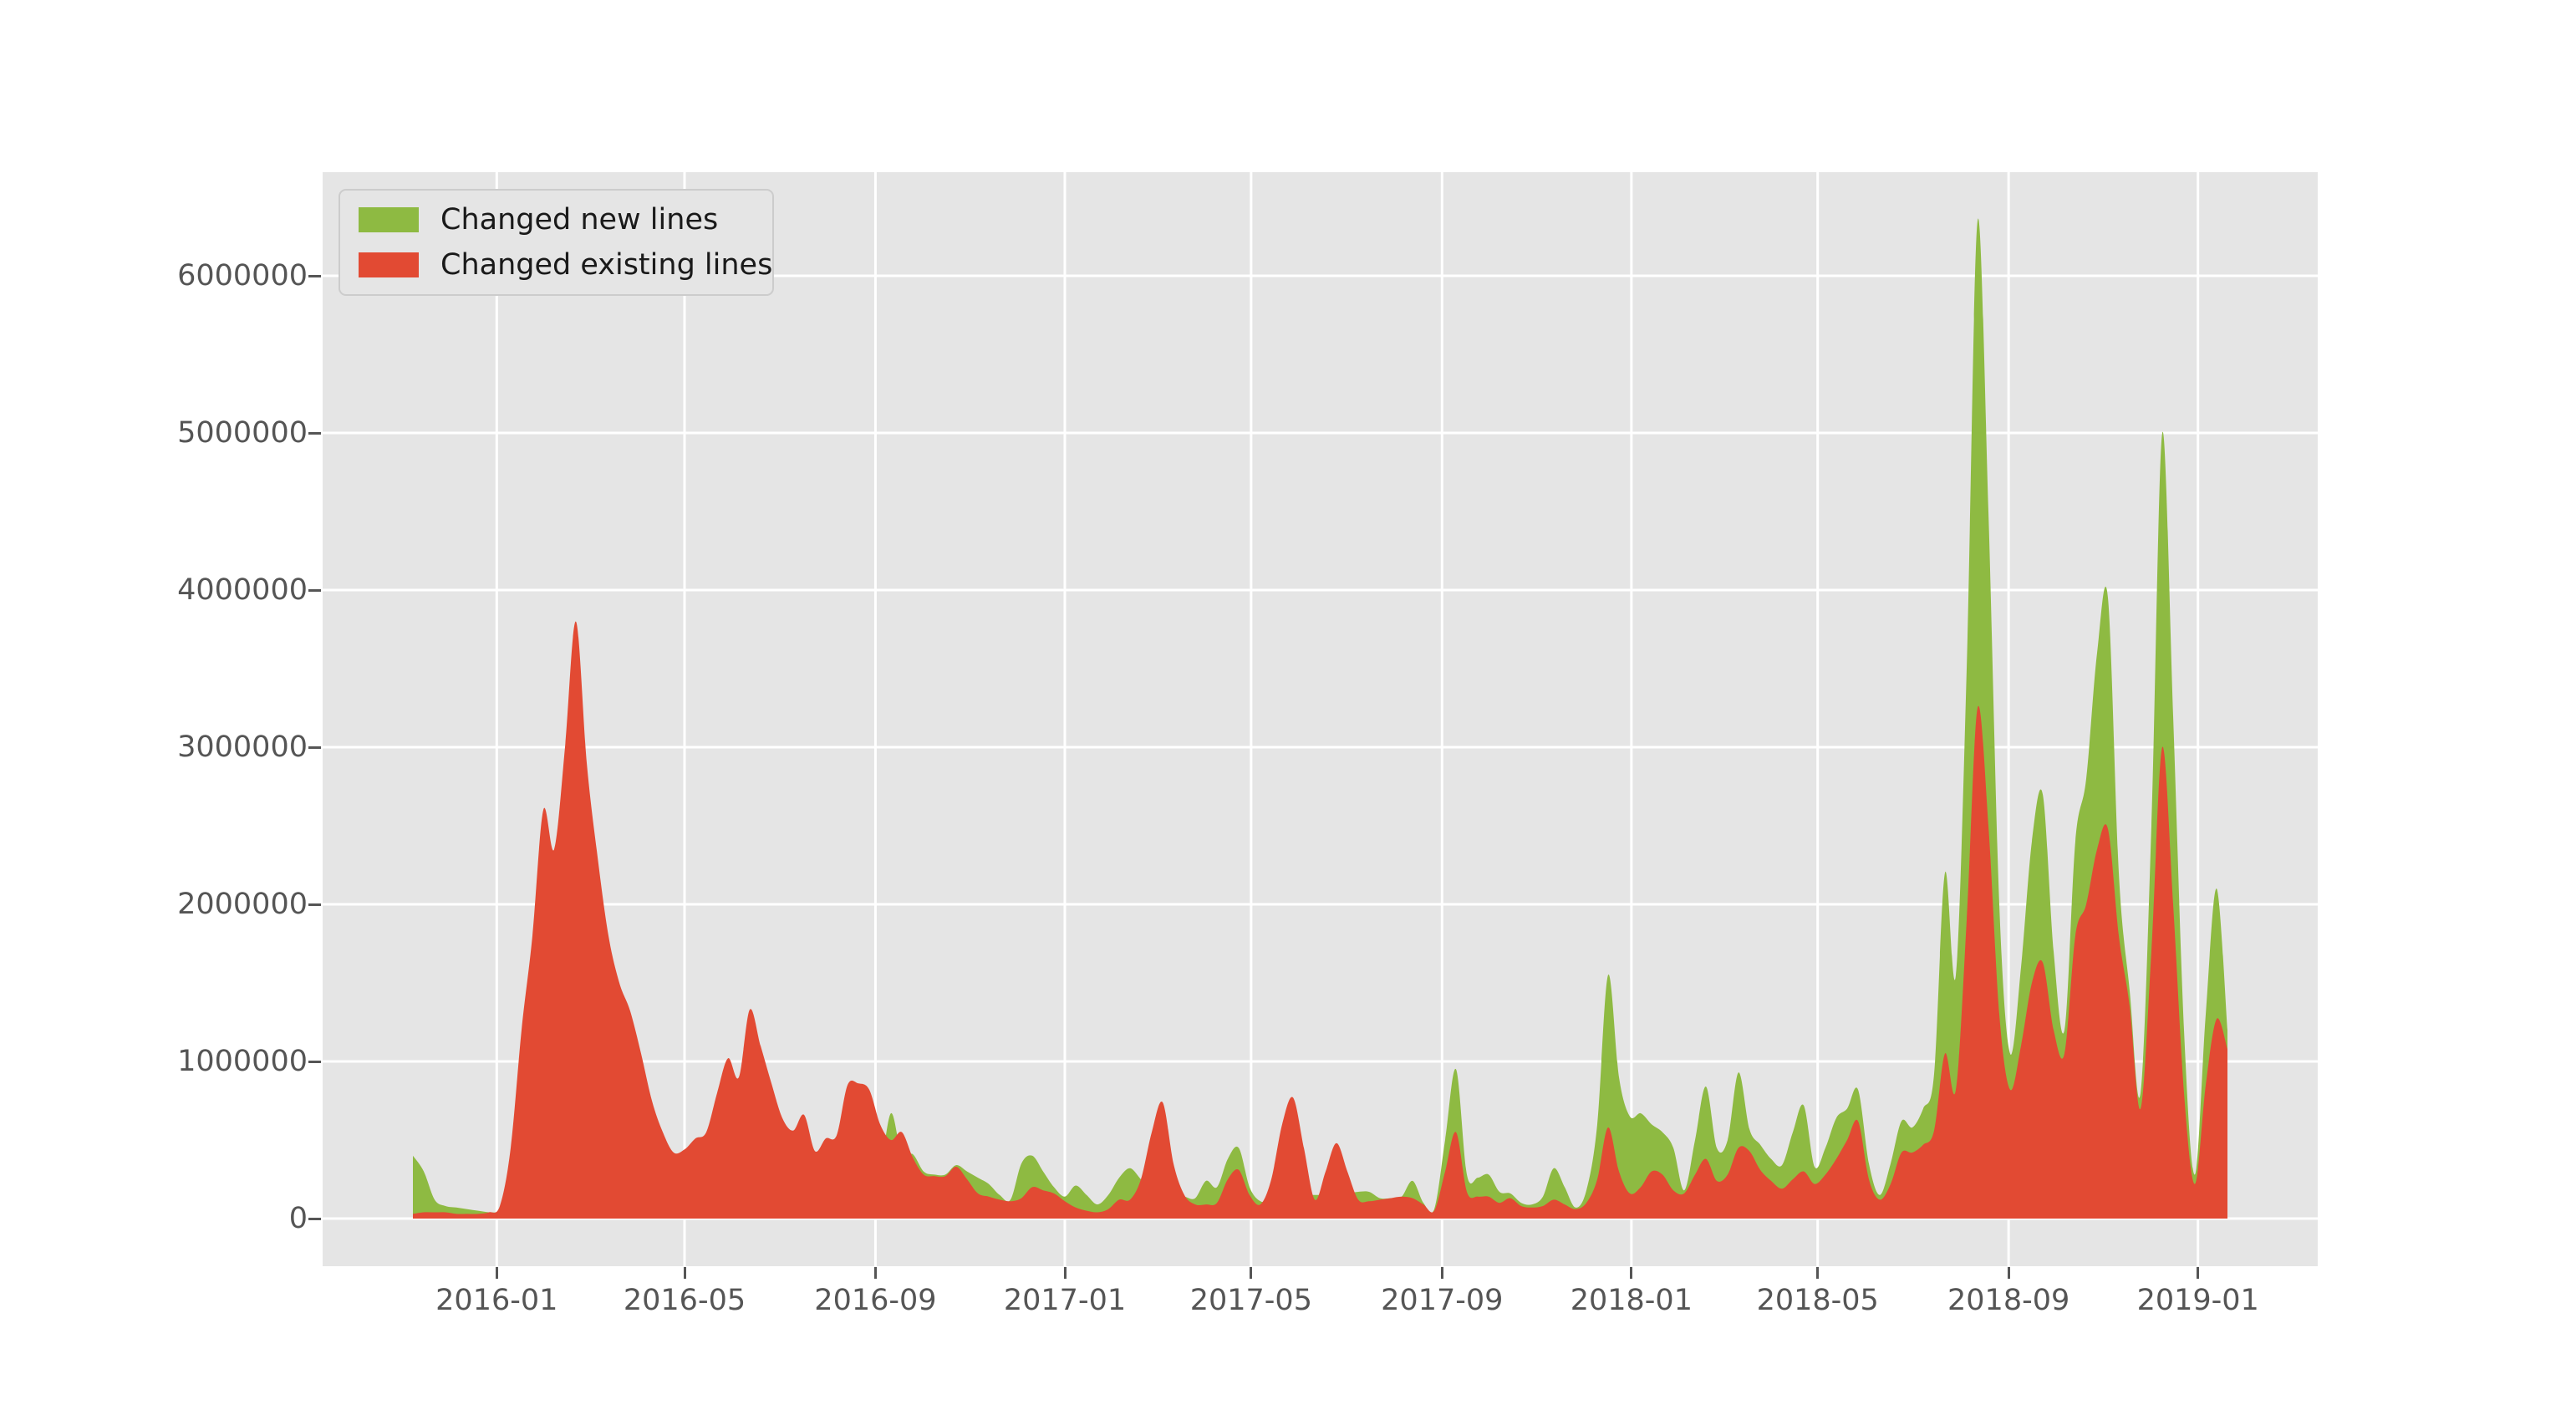 This screenshot has width=2576, height=1425. I want to click on x-tick-label: 2019-01, so click(2197, 1300).